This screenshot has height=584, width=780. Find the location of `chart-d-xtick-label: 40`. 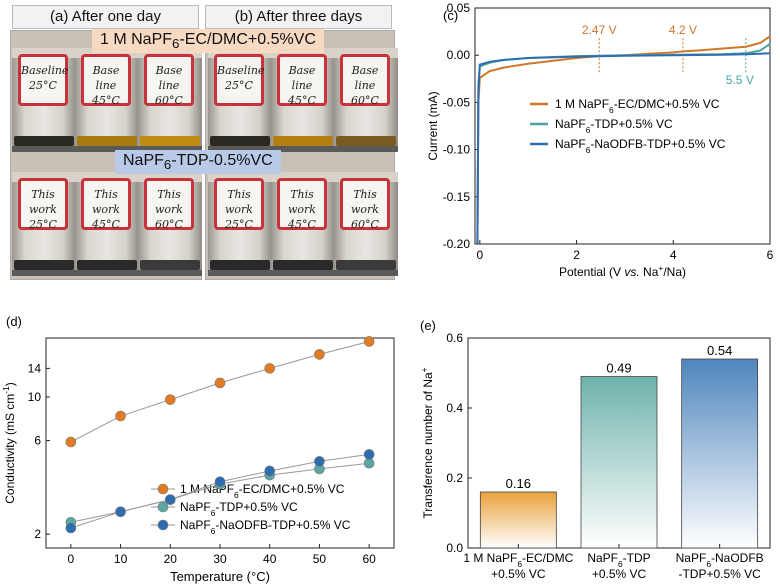

chart-d-xtick-label: 40 is located at coordinates (270, 559).